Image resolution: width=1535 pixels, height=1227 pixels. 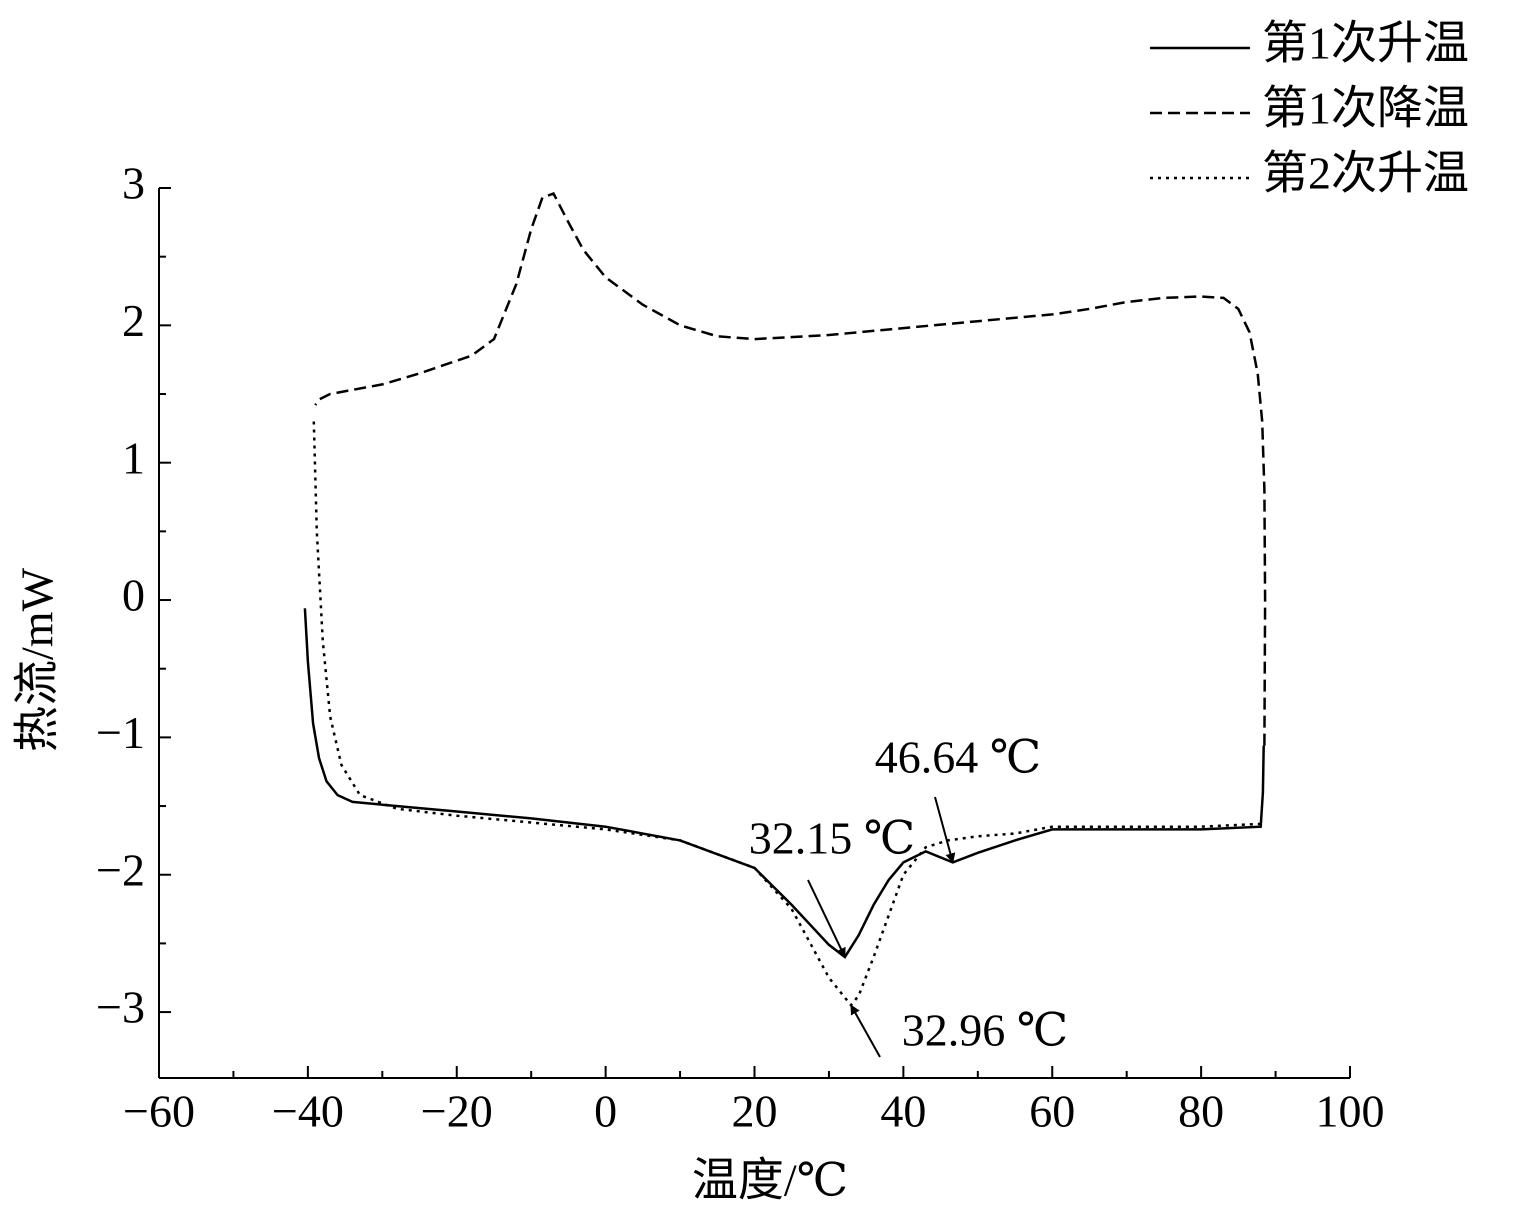 I want to click on y-tick-label: −1, so click(x=120, y=732).